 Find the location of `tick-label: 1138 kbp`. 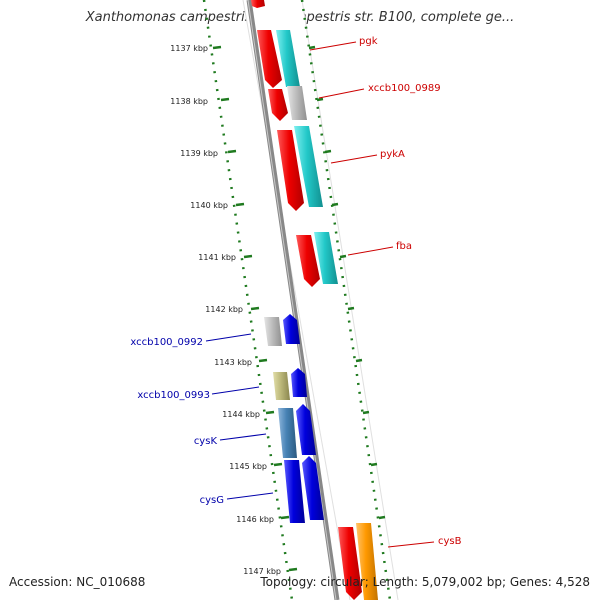

tick-label: 1138 kbp is located at coordinates (189, 101).